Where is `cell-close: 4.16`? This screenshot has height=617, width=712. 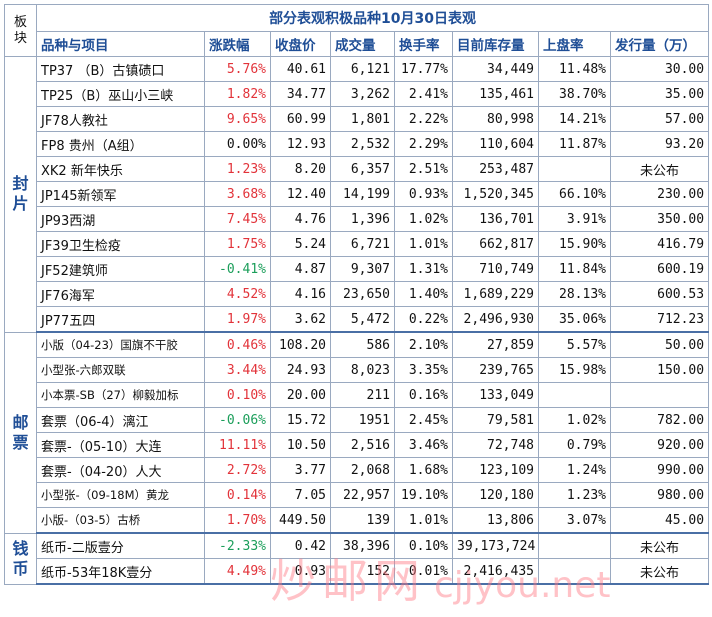
cell-close: 4.16 is located at coordinates (300, 294).